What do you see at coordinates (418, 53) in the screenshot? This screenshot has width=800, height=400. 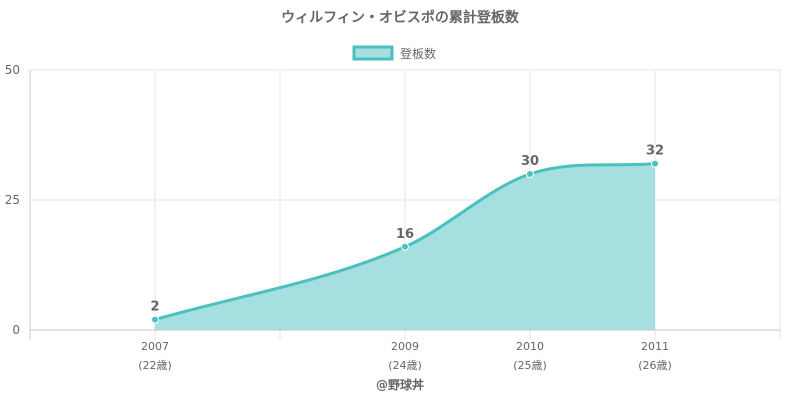 I see `legend-label: 登板数` at bounding box center [418, 53].